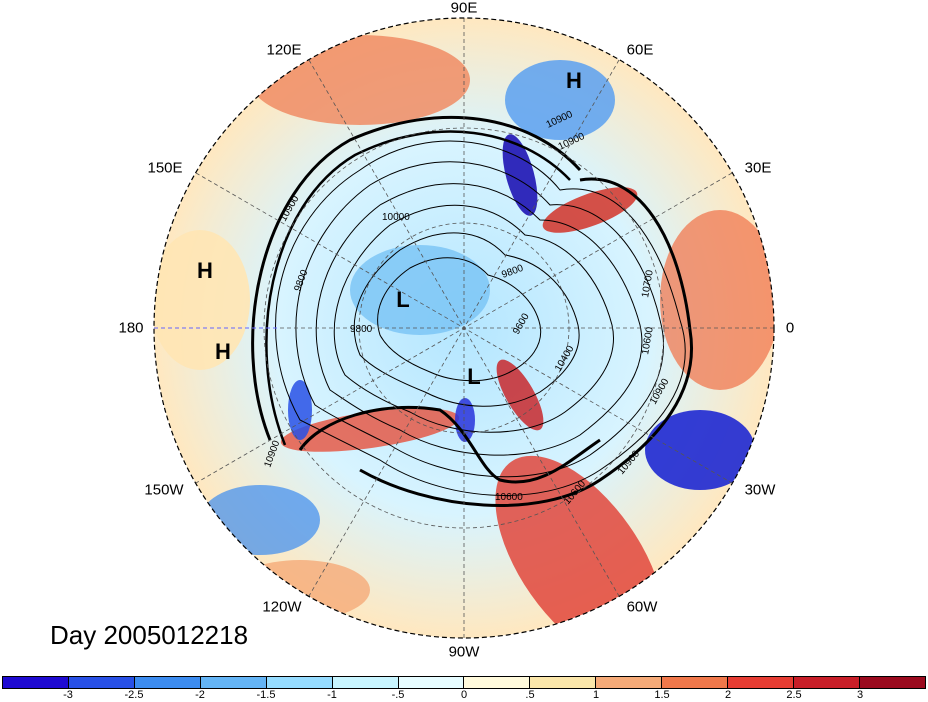  I want to click on lon-label-180: 180, so click(131, 328).